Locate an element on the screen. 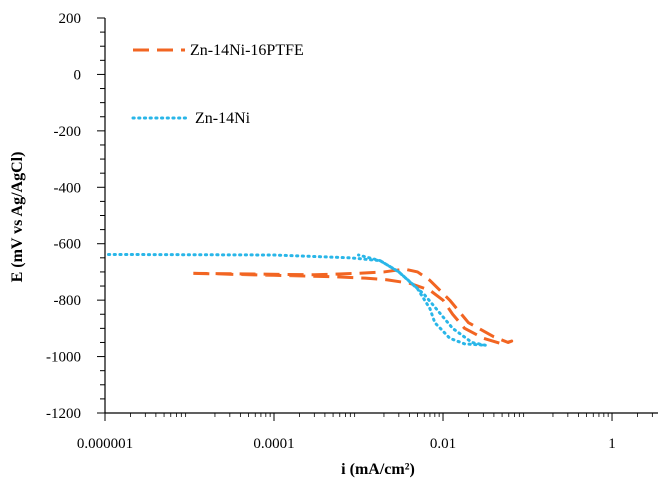  series-layer is located at coordinates (310, 299).